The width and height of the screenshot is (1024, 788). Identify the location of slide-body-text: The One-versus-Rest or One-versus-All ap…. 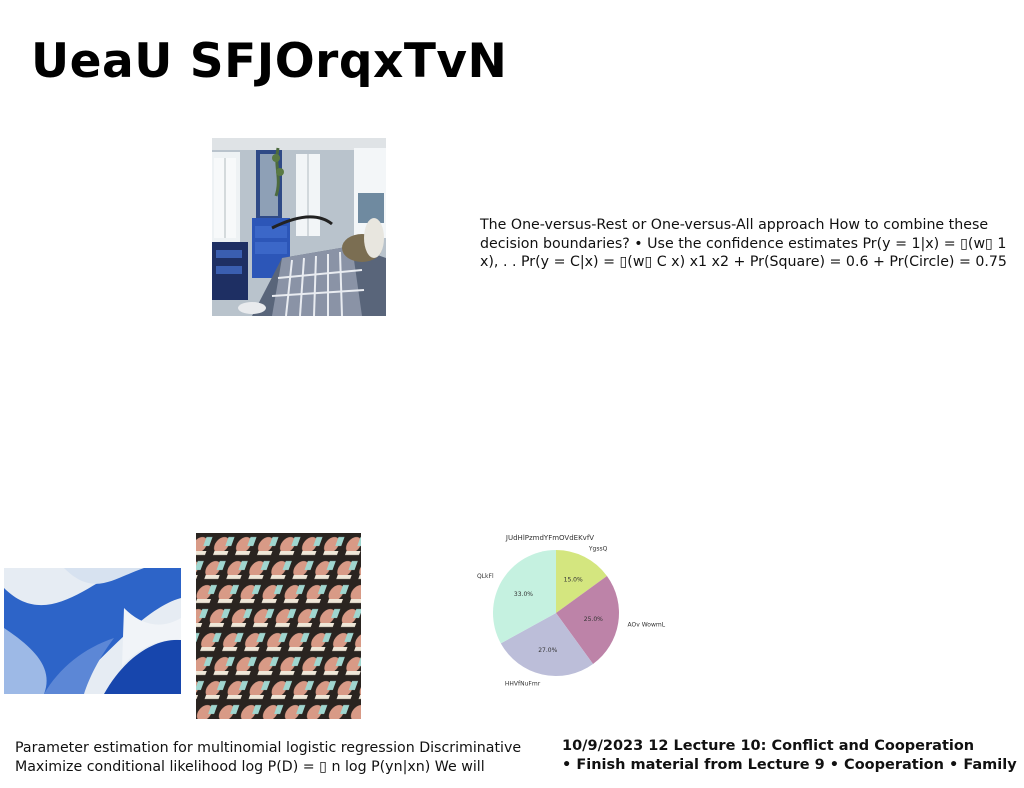
(743, 243).